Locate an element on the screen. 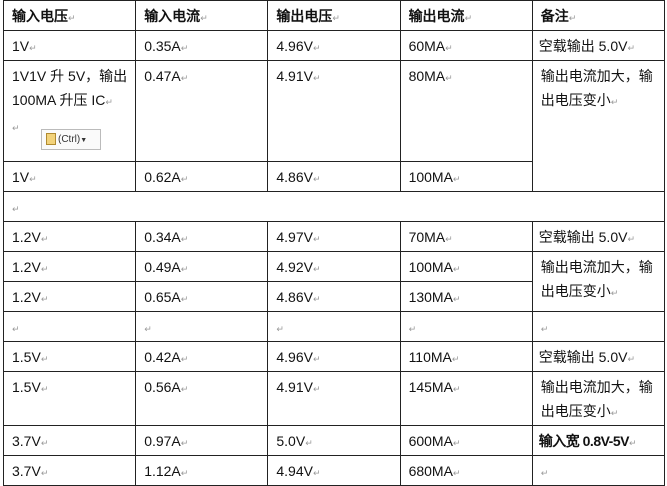 This screenshot has width=667, height=486. cell: 0.65A is located at coordinates (202, 296).